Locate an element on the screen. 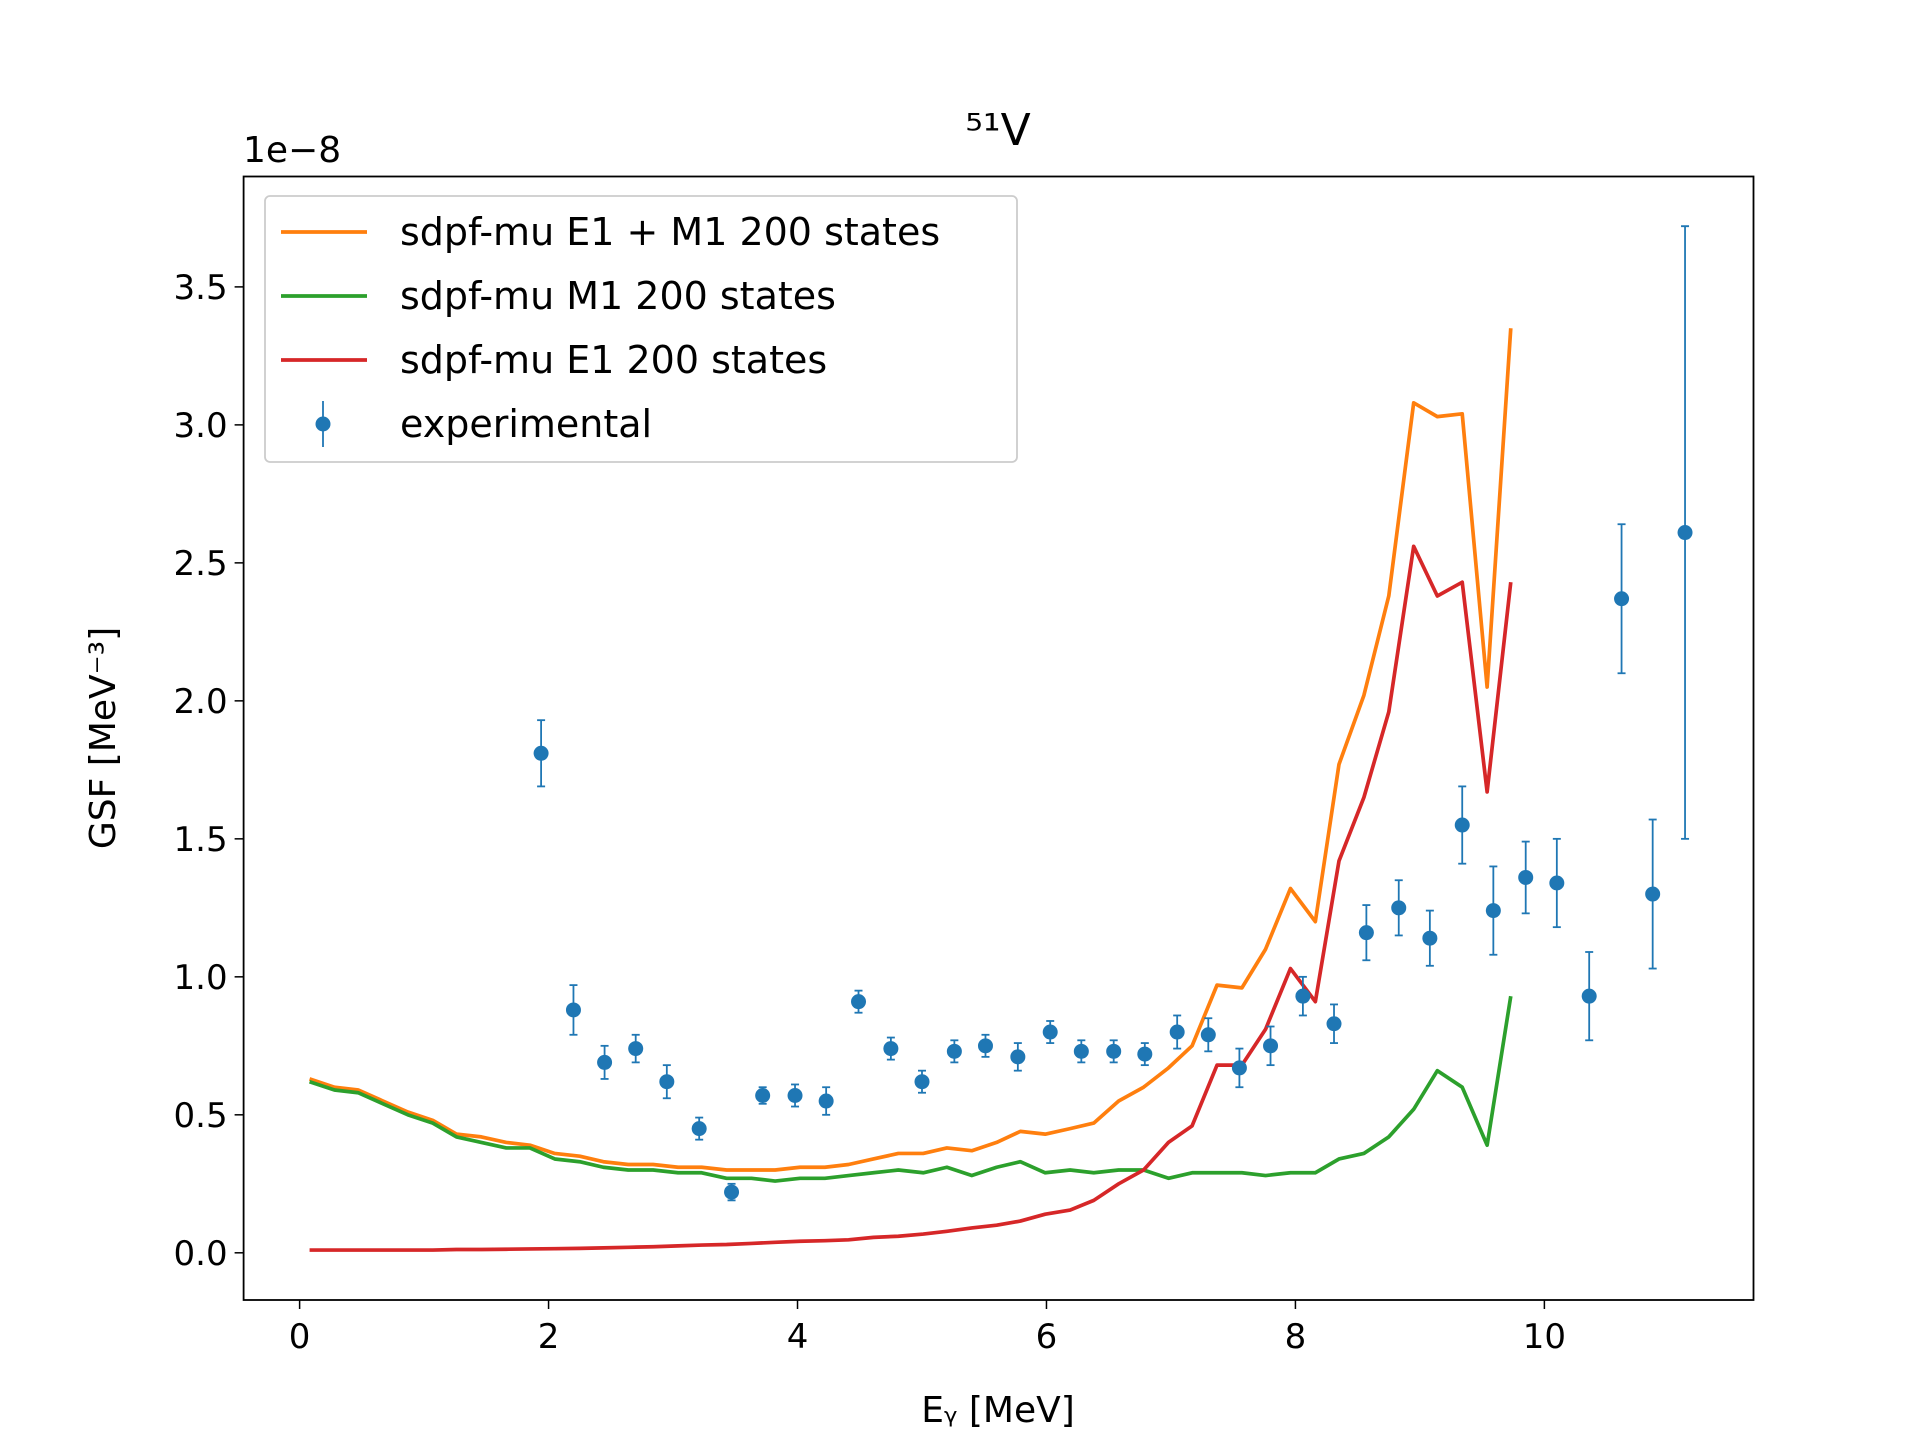  x-tick-label: 8 is located at coordinates (1296, 1337).